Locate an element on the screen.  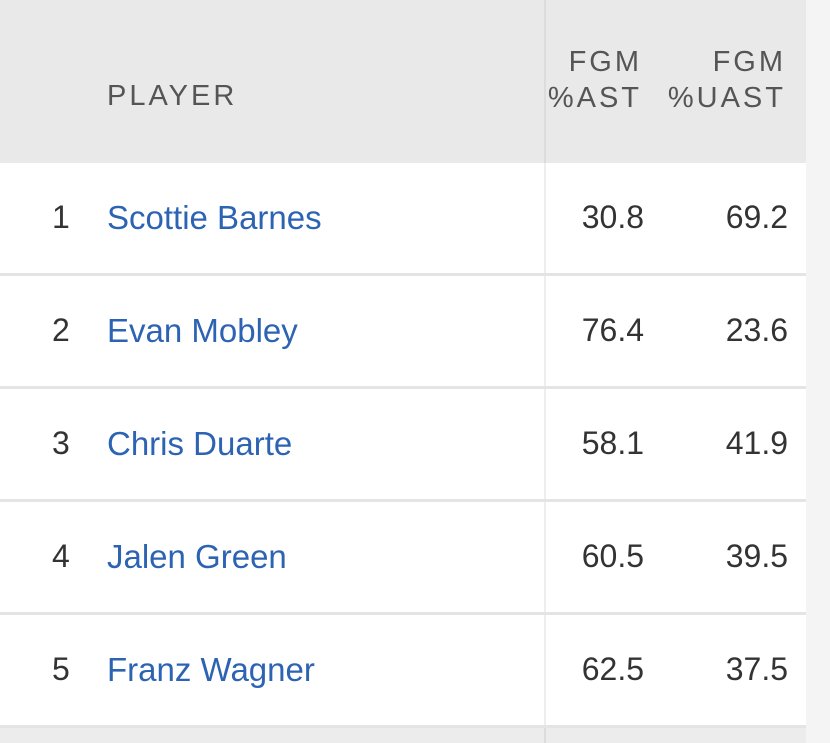
table-row: 5 Franz Wagner 62.5 37.5 is located at coordinates (403, 671).